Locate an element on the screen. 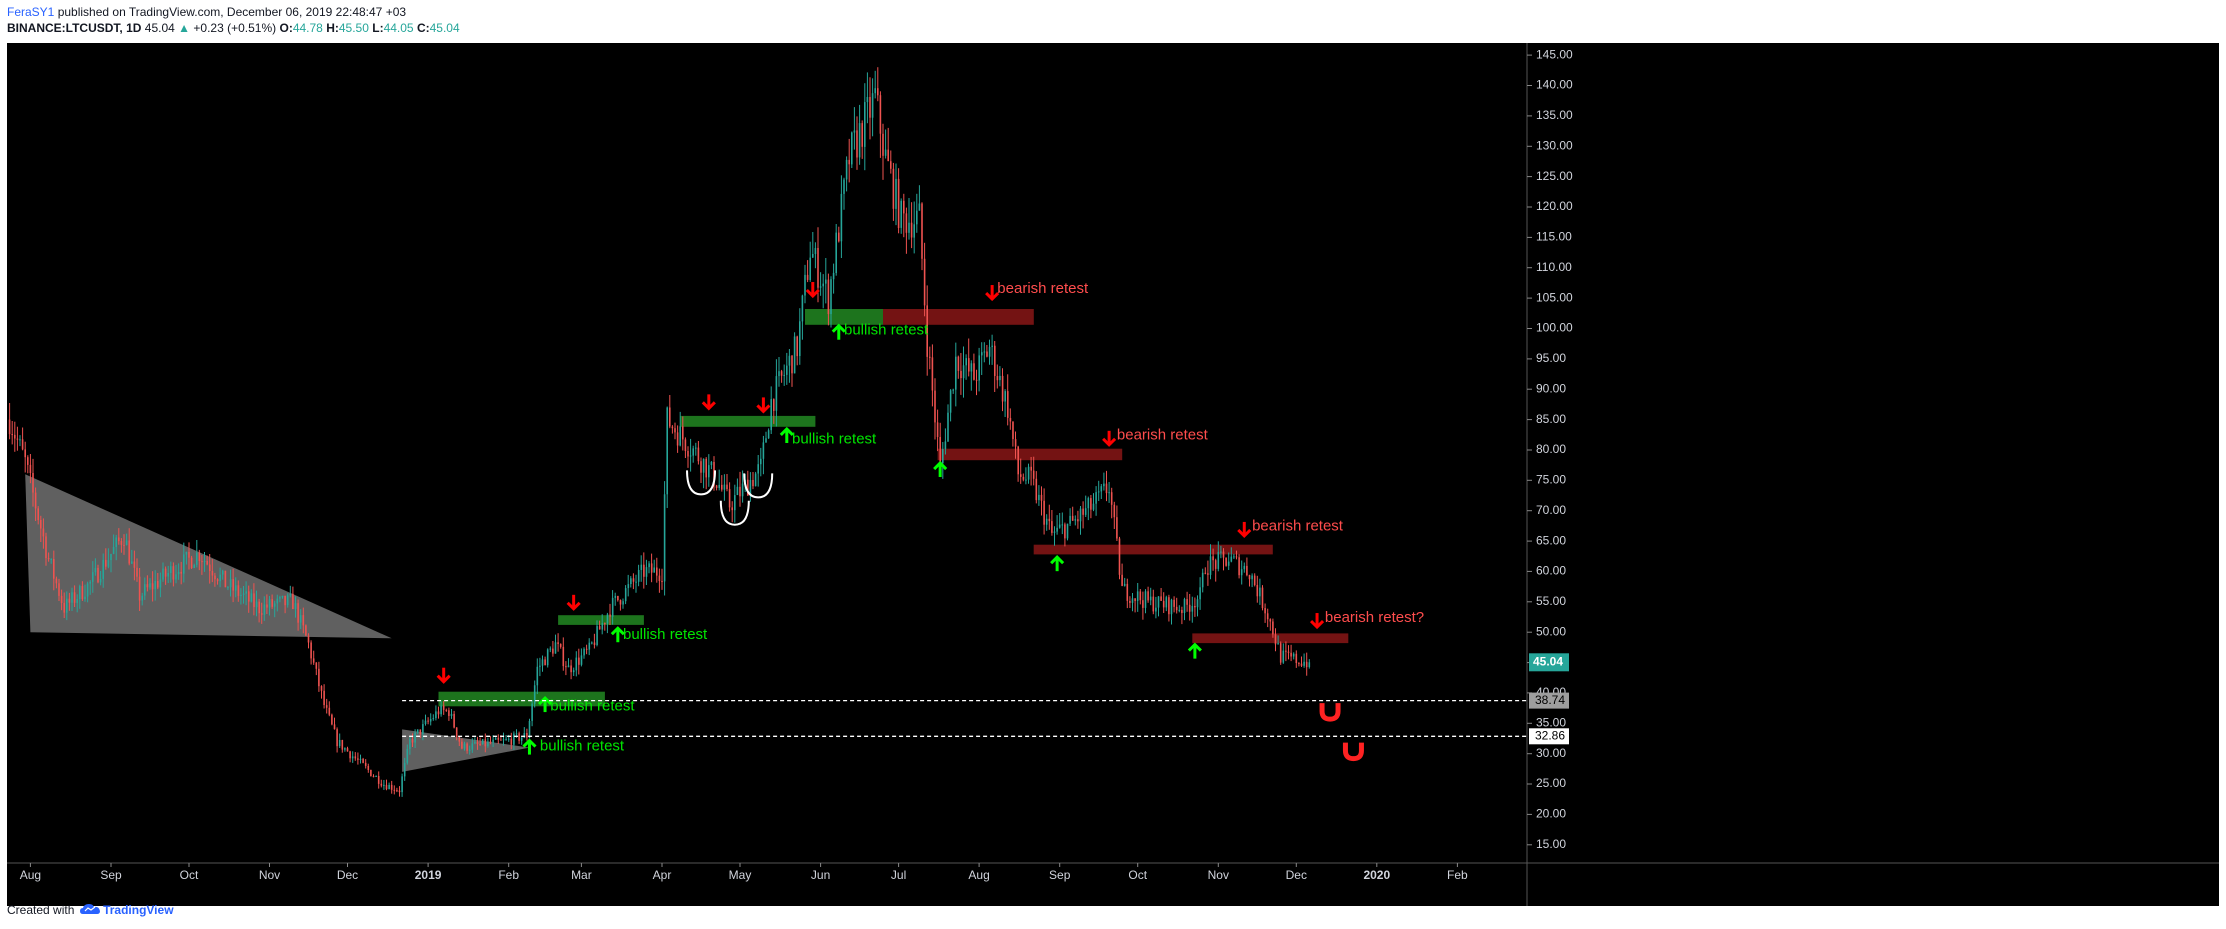 The width and height of the screenshot is (2226, 929). x-tick-label: 2020 is located at coordinates (1376, 875).